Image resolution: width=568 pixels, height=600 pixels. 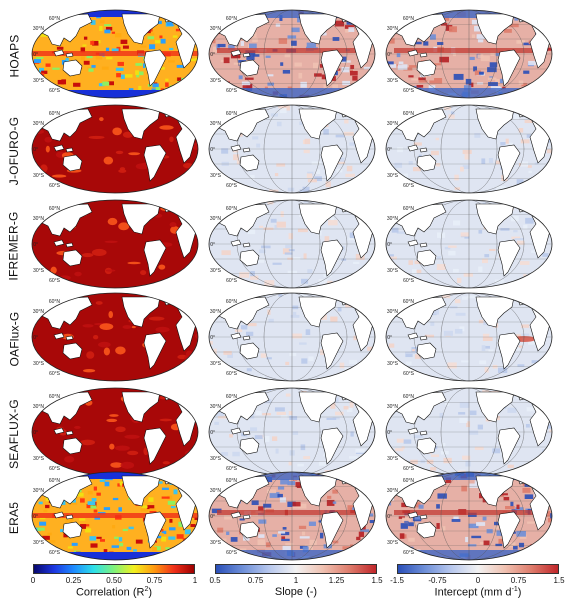 I want to click on row-label: SEAFLUX-G, so click(x=14, y=434).